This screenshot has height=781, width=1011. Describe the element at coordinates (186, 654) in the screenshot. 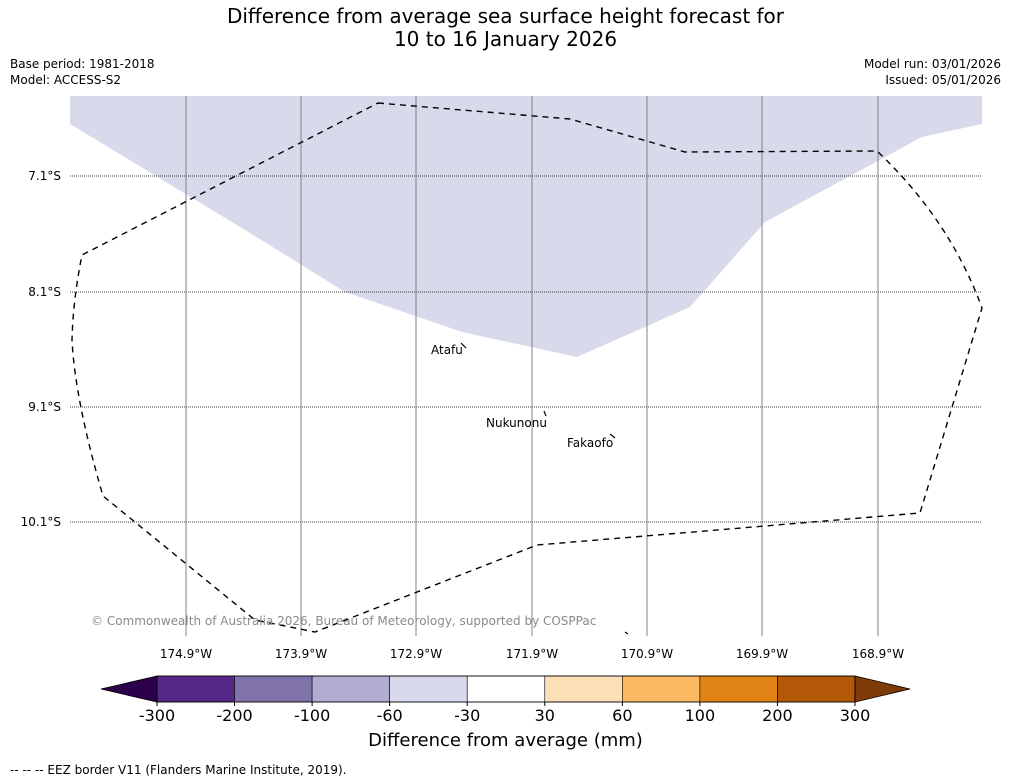

I see `lon-label: 174.9°W` at that location.